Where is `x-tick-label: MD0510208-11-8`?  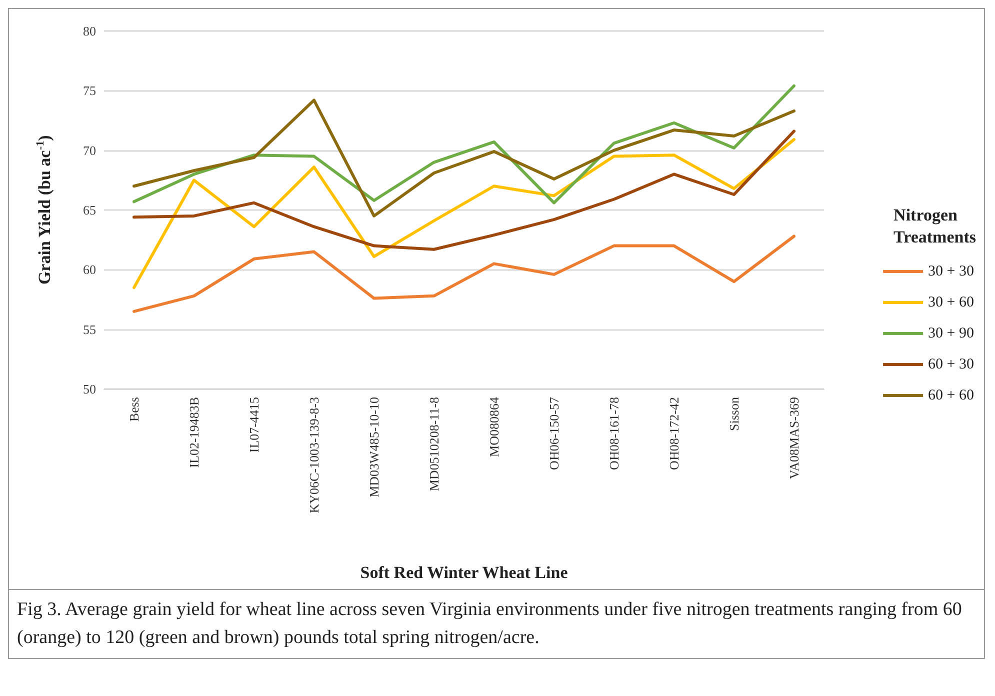 x-tick-label: MD0510208-11-8 is located at coordinates (434, 444).